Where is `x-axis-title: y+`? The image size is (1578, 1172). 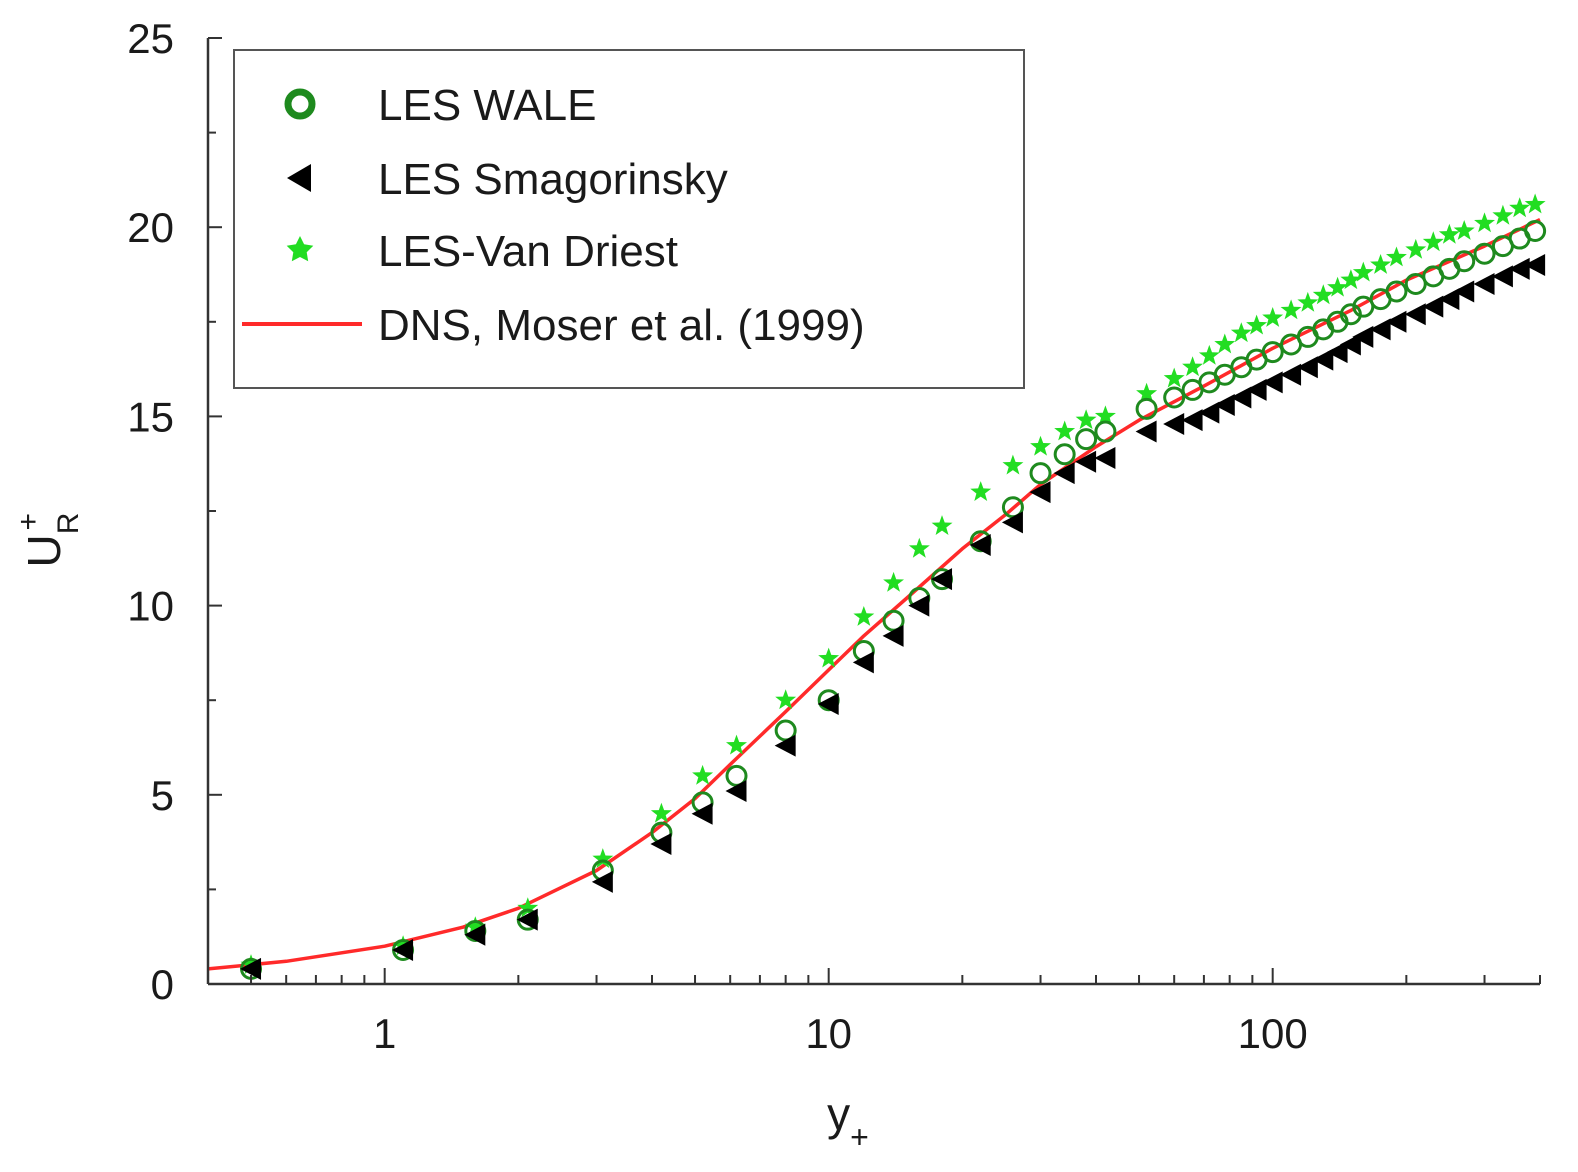
x-axis-title: y+ is located at coordinates (848, 1121).